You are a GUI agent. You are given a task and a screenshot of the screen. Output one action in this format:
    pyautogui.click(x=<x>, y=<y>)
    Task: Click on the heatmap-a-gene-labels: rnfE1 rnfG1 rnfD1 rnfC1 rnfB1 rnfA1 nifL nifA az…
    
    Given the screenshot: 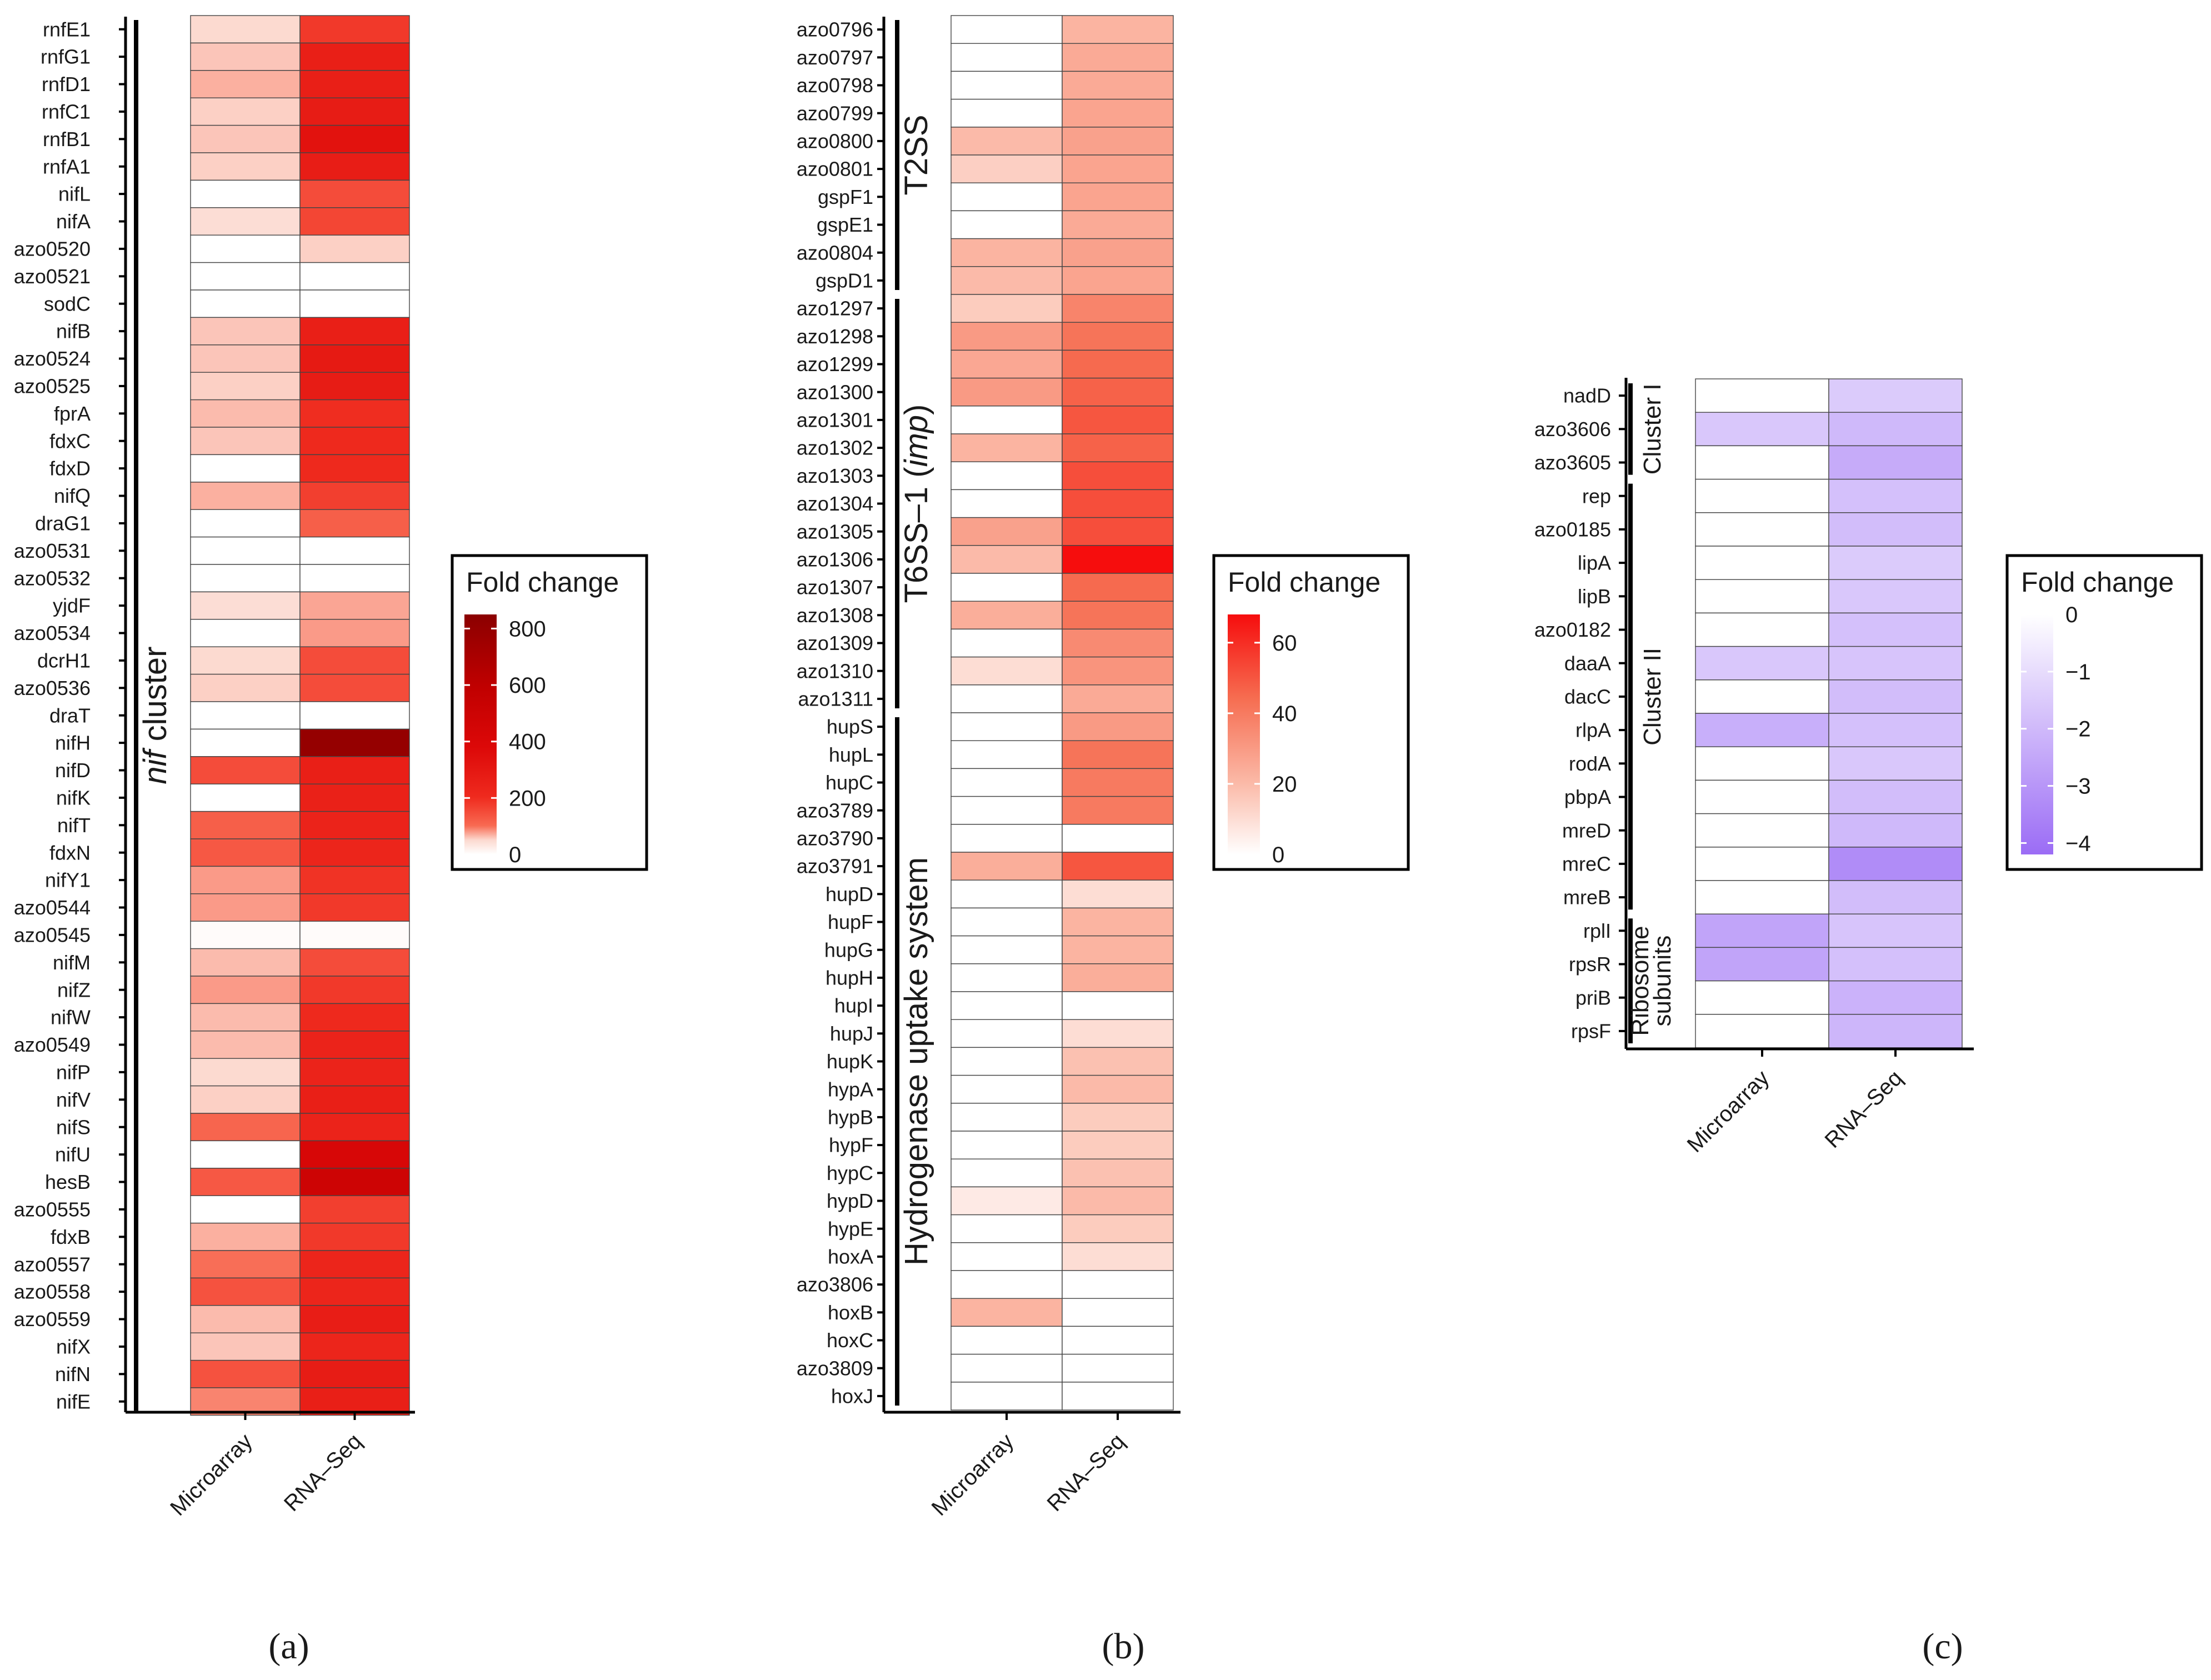 What is the action you would take?
    pyautogui.click(x=52, y=716)
    